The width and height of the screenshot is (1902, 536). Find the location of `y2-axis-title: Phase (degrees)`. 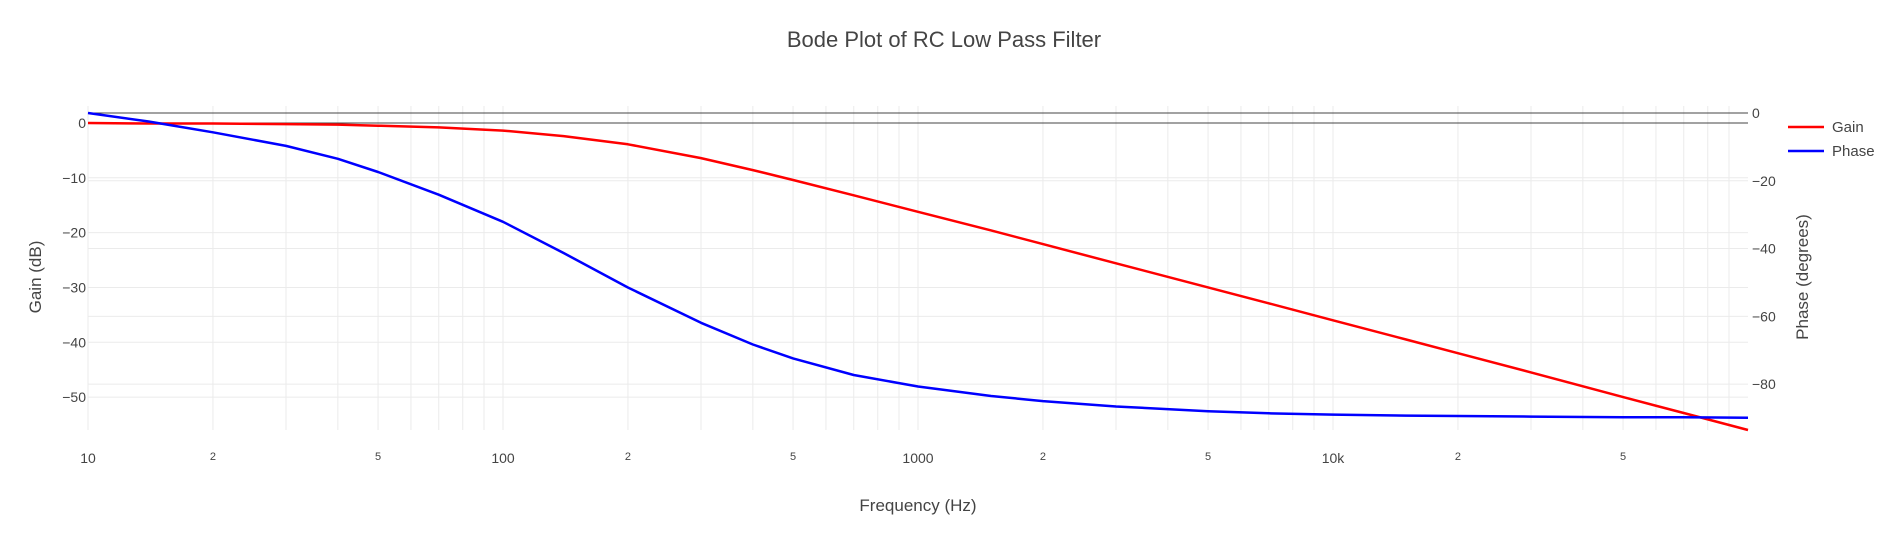

y2-axis-title: Phase (degrees) is located at coordinates (1802, 277).